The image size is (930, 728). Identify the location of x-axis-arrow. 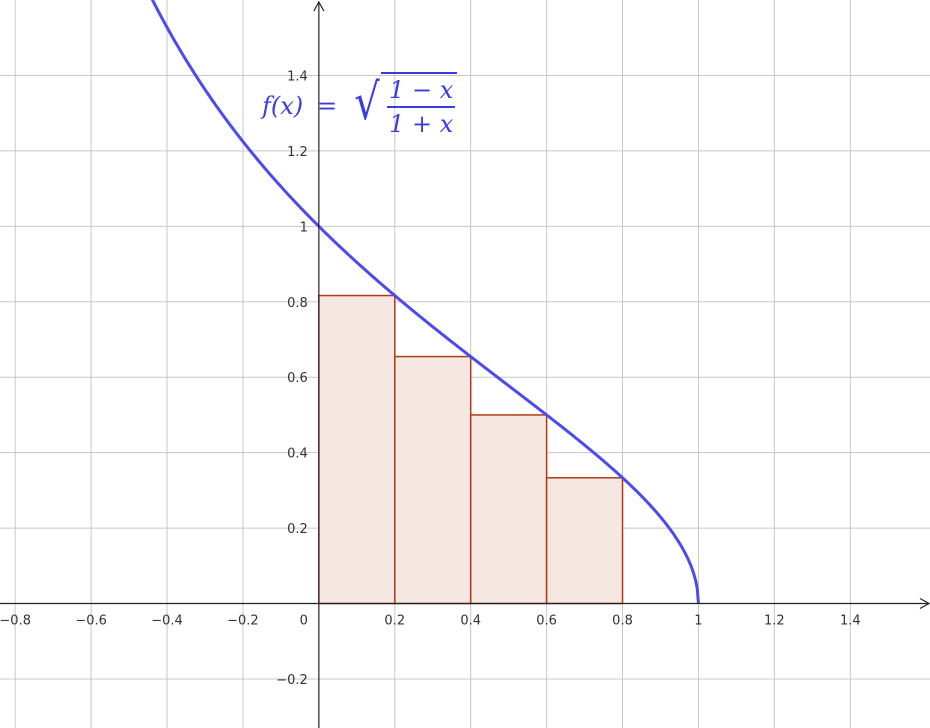
(924, 603).